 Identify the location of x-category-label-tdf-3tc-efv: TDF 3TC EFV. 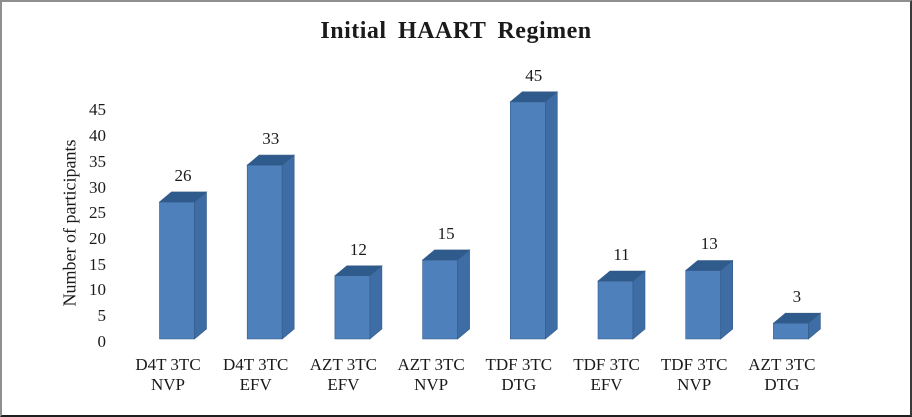
(607, 375).